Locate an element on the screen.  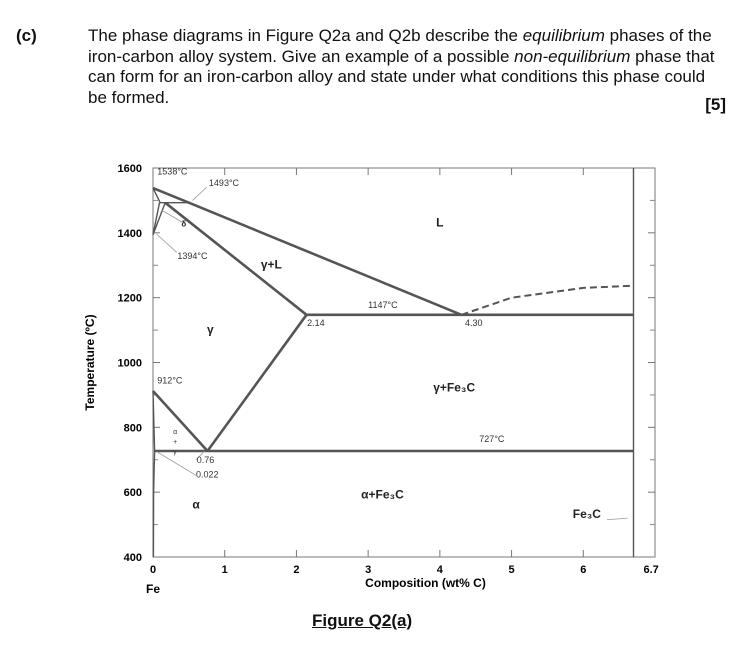
y-tick-label: 1400 is located at coordinates (130, 234).